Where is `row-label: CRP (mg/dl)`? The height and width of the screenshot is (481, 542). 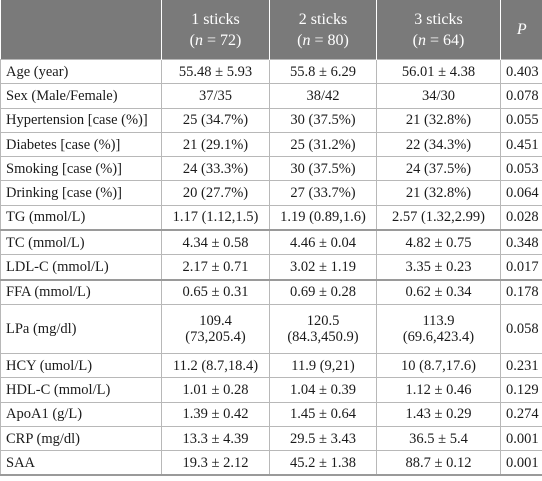 row-label: CRP (mg/dl) is located at coordinates (81, 438).